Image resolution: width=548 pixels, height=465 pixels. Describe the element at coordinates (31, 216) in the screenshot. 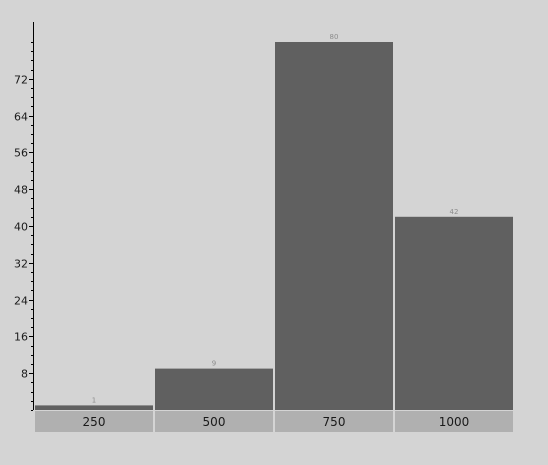

I see `y-axis` at that location.